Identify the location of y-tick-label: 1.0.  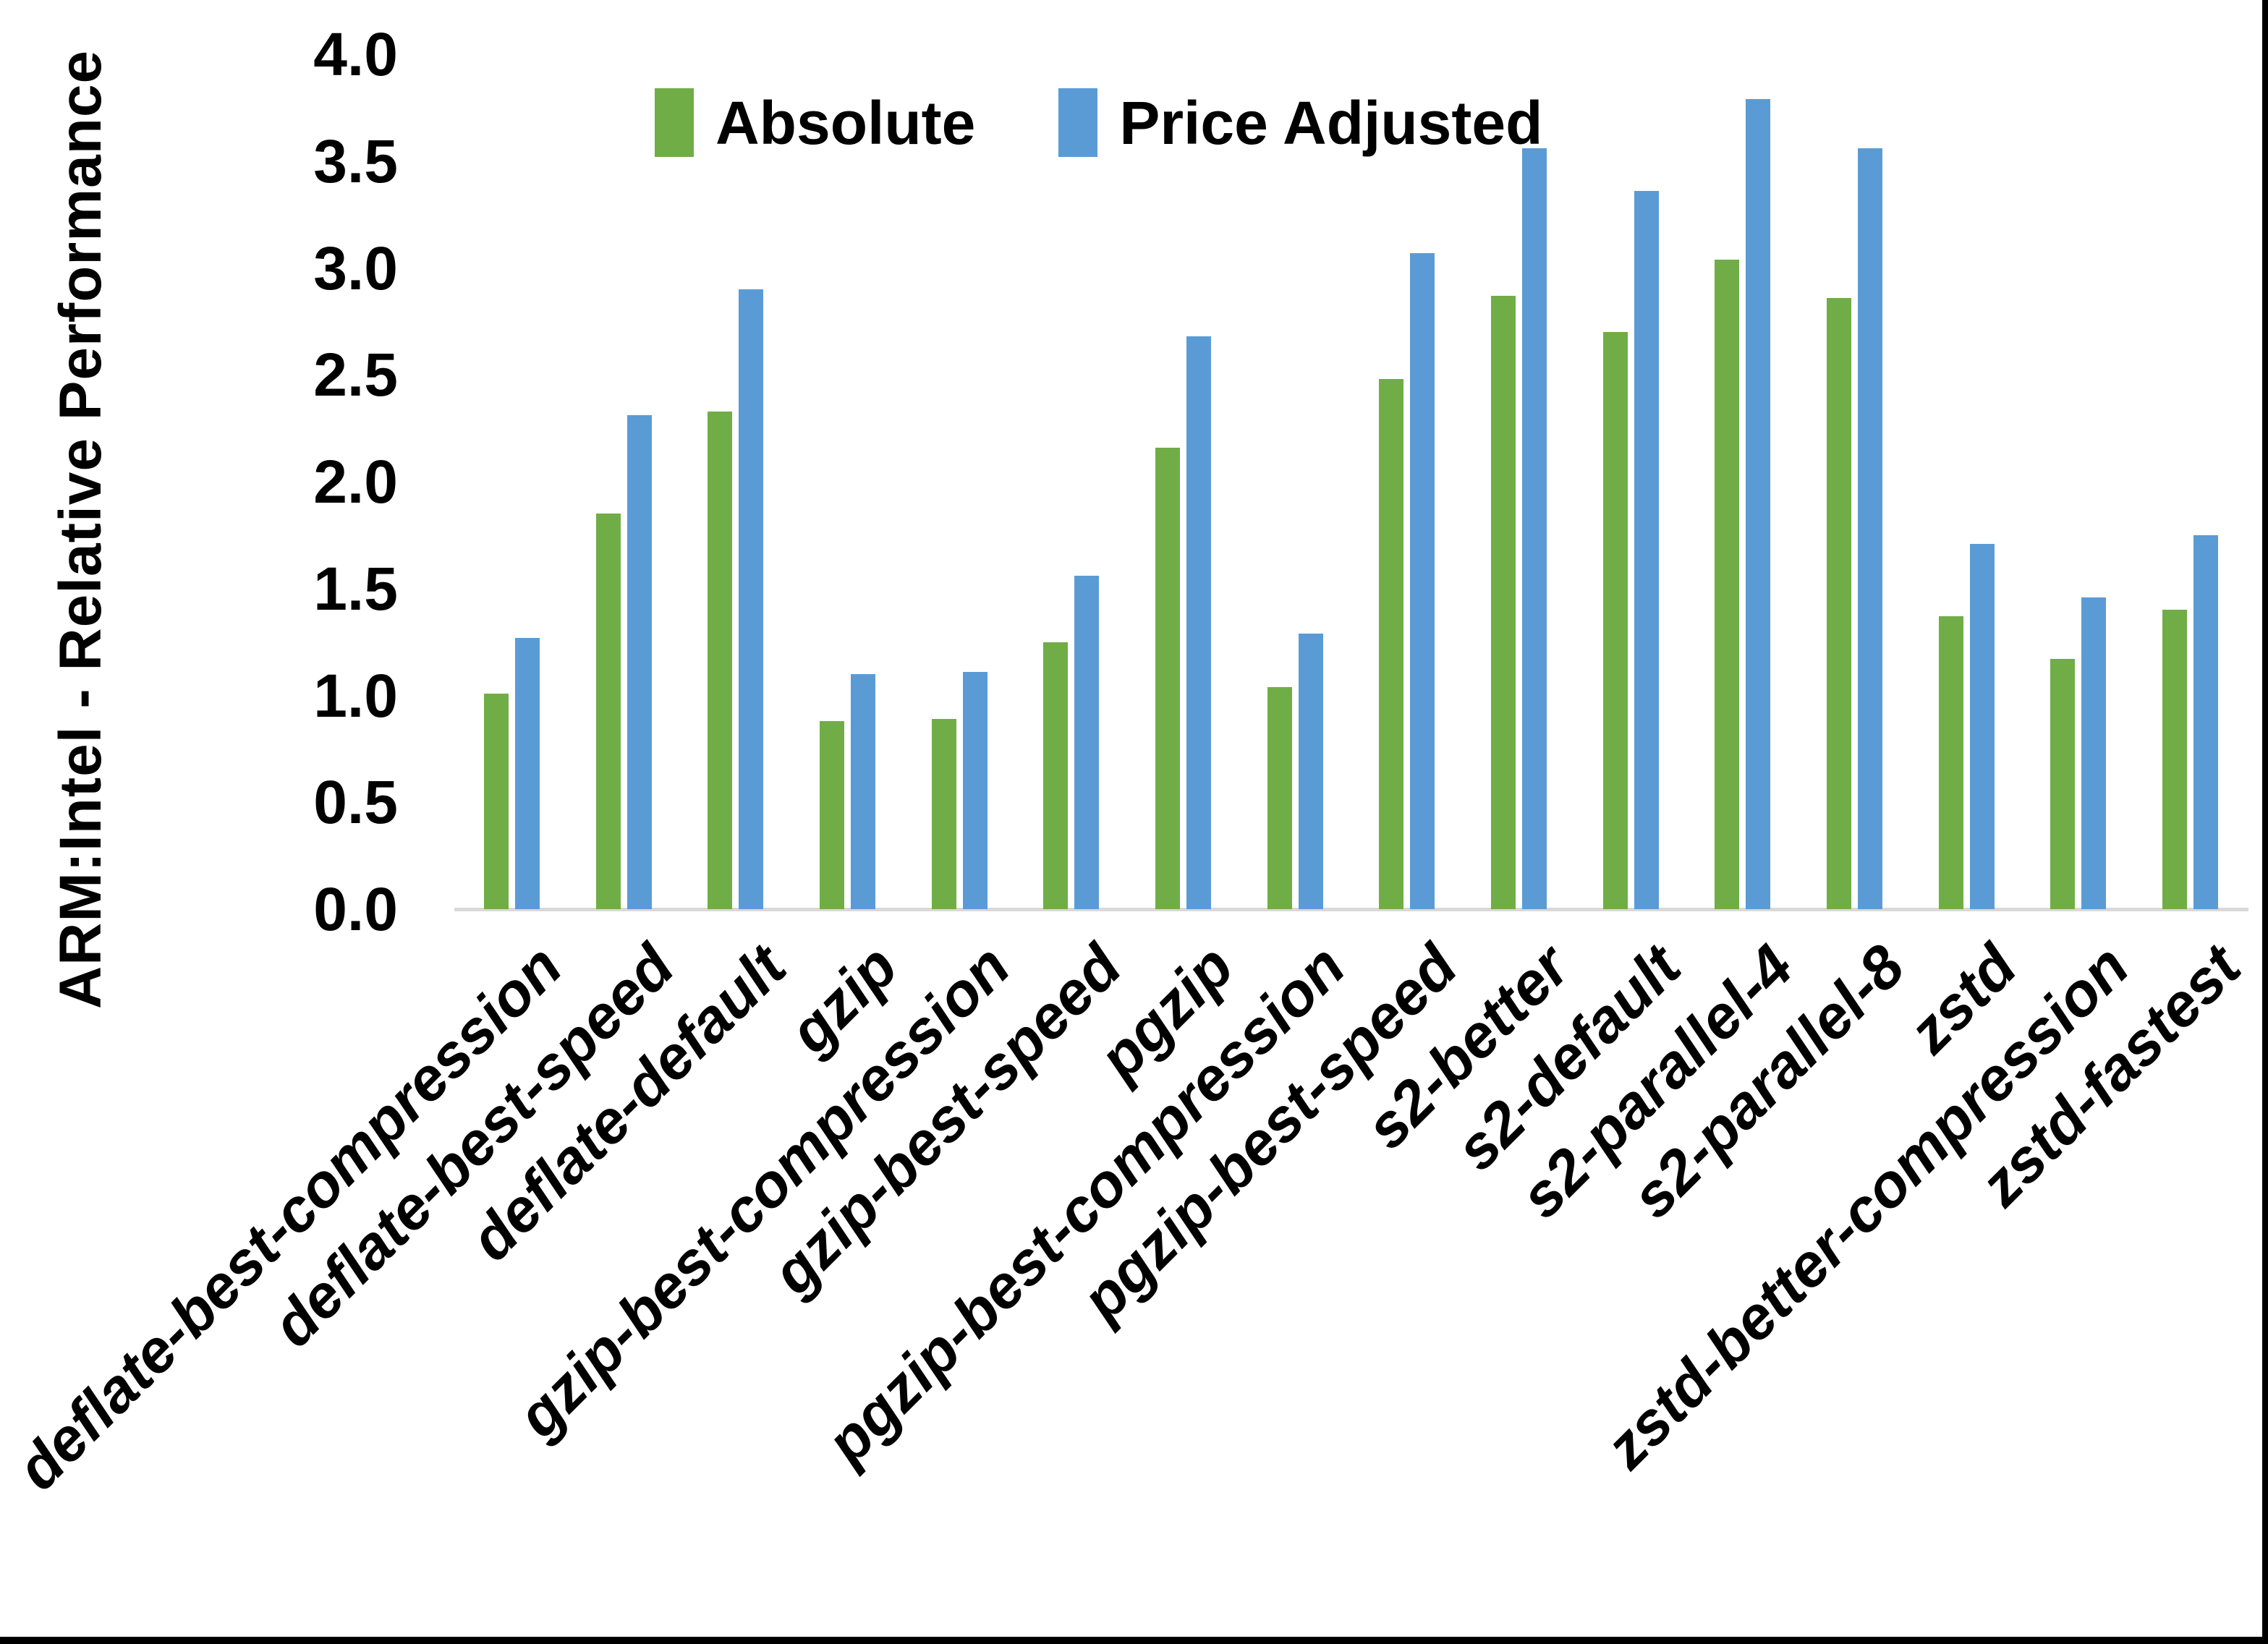
(355, 695).